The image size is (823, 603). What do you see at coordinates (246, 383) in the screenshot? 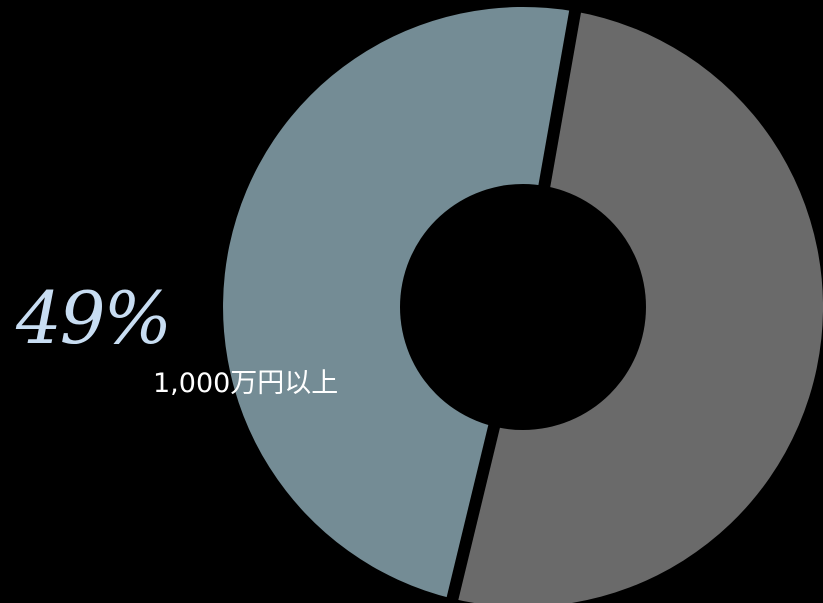
I see `slice-category-label: 1,000万円以上` at bounding box center [246, 383].